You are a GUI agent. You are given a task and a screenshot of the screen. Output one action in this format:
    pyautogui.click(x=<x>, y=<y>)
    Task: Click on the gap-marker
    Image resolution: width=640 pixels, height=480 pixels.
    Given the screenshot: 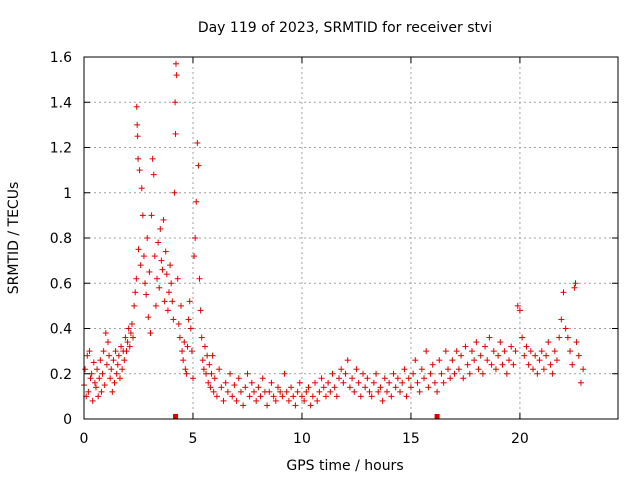 What is the action you would take?
    pyautogui.click(x=176, y=416)
    